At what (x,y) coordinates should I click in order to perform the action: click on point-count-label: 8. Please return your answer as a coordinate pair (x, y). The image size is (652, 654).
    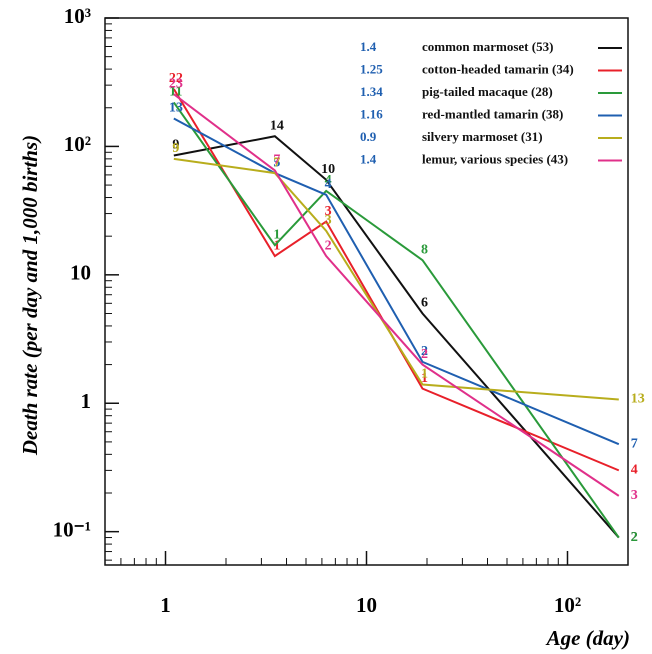
    Looking at the image, I should click on (424, 249).